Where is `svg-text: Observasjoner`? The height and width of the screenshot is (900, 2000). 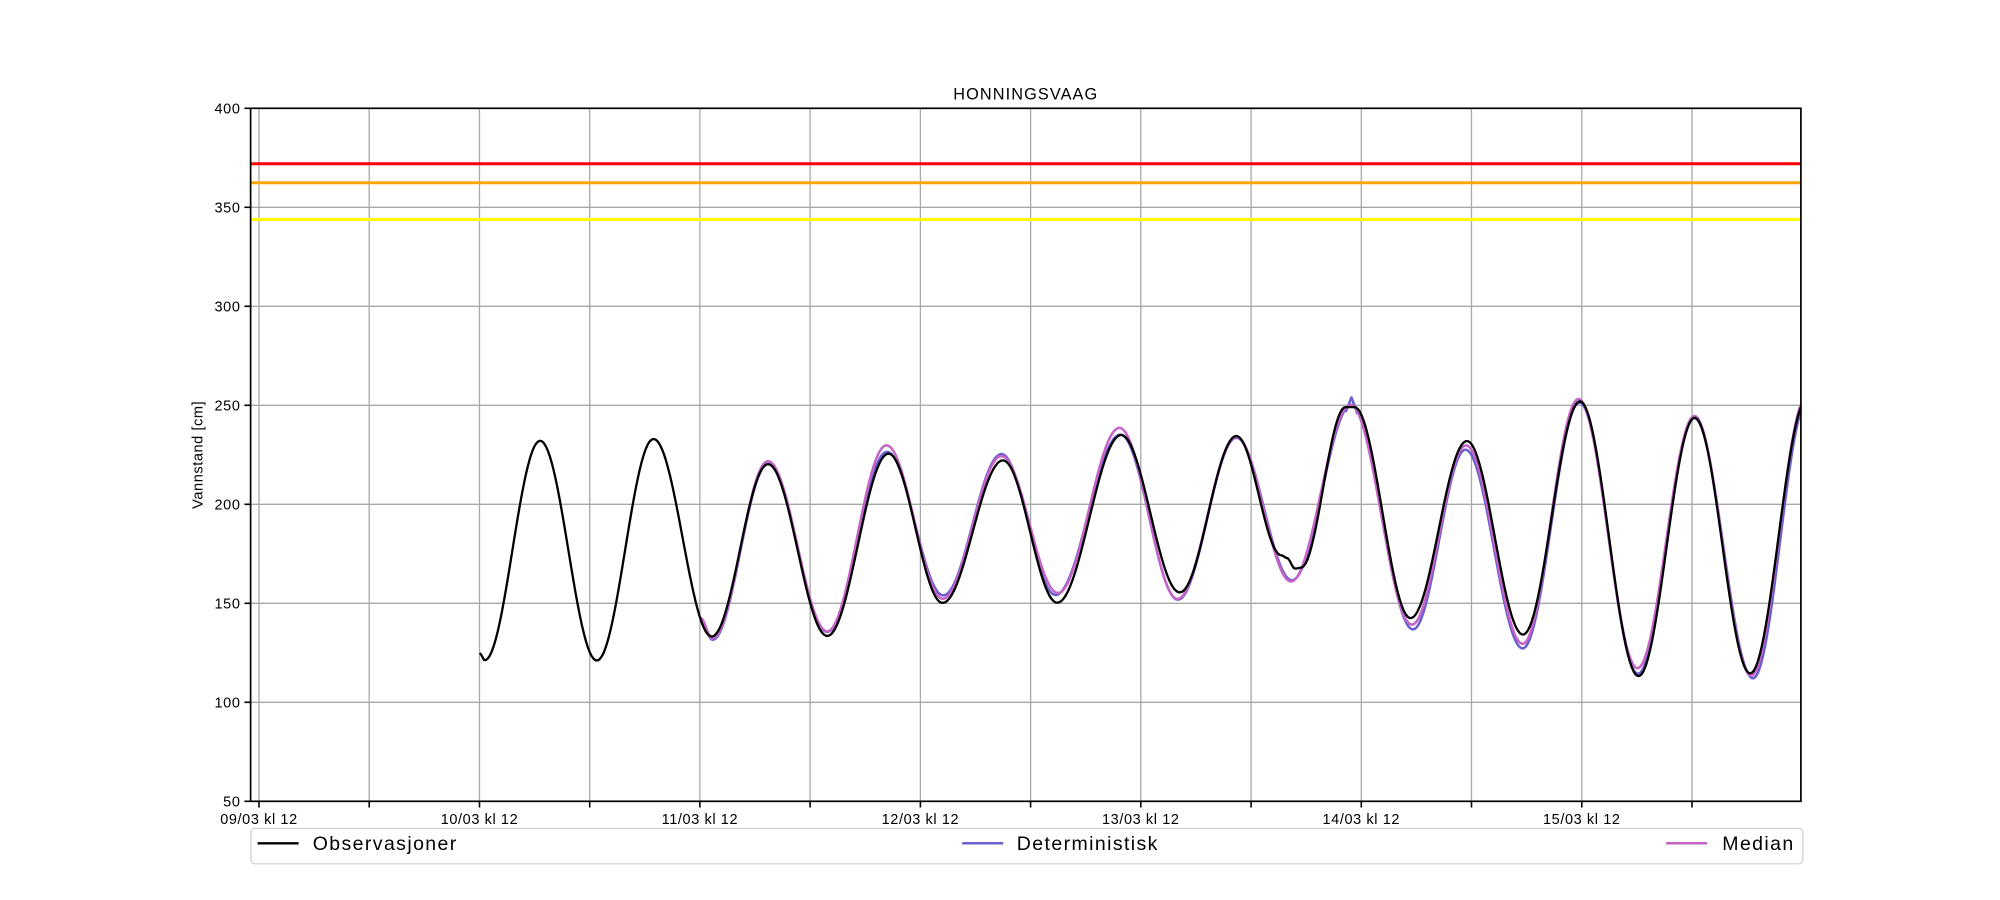 svg-text: Observasjoner is located at coordinates (385, 844).